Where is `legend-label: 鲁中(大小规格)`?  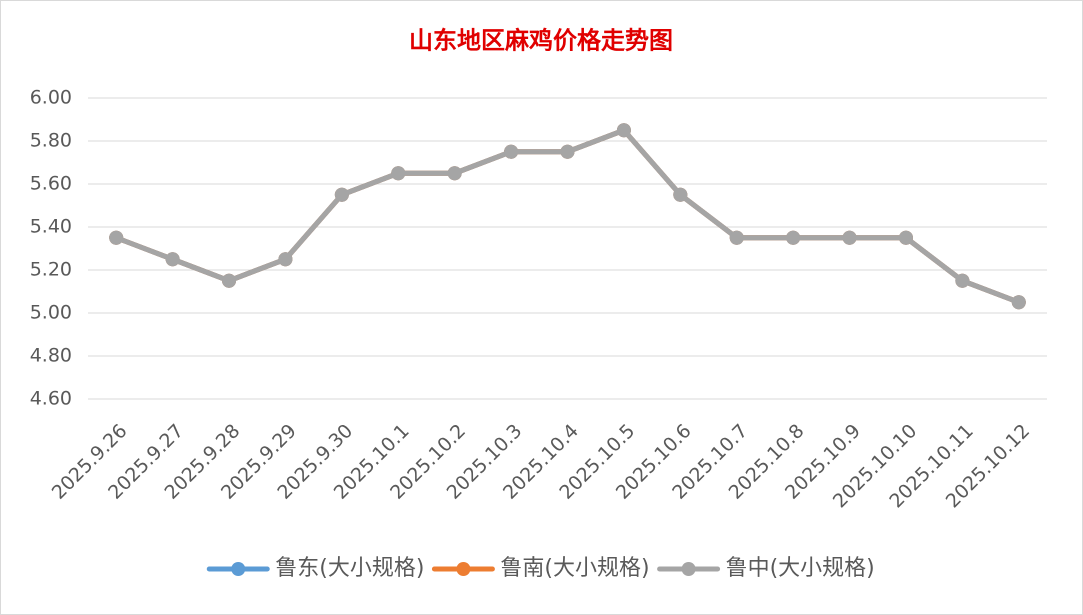
legend-label: 鲁中(大小规格) is located at coordinates (800, 568).